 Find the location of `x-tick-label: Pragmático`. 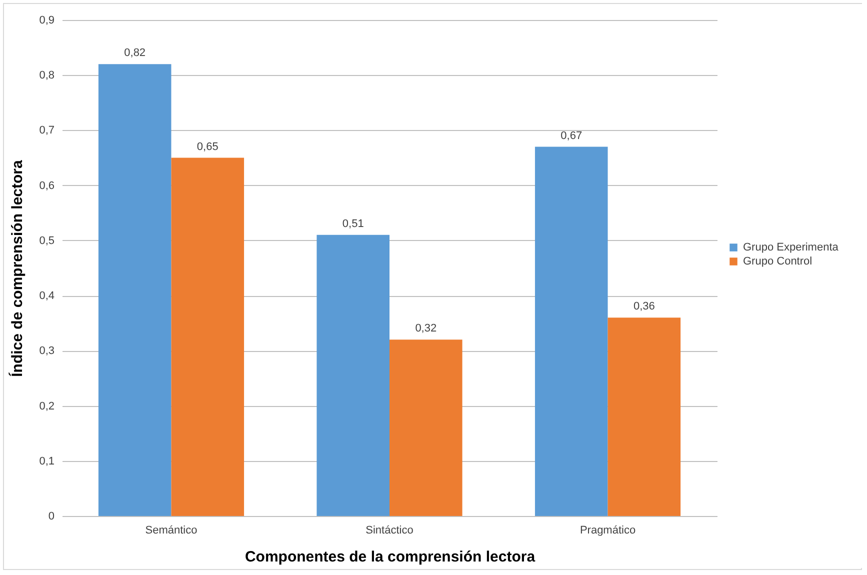

x-tick-label: Pragmático is located at coordinates (608, 530).